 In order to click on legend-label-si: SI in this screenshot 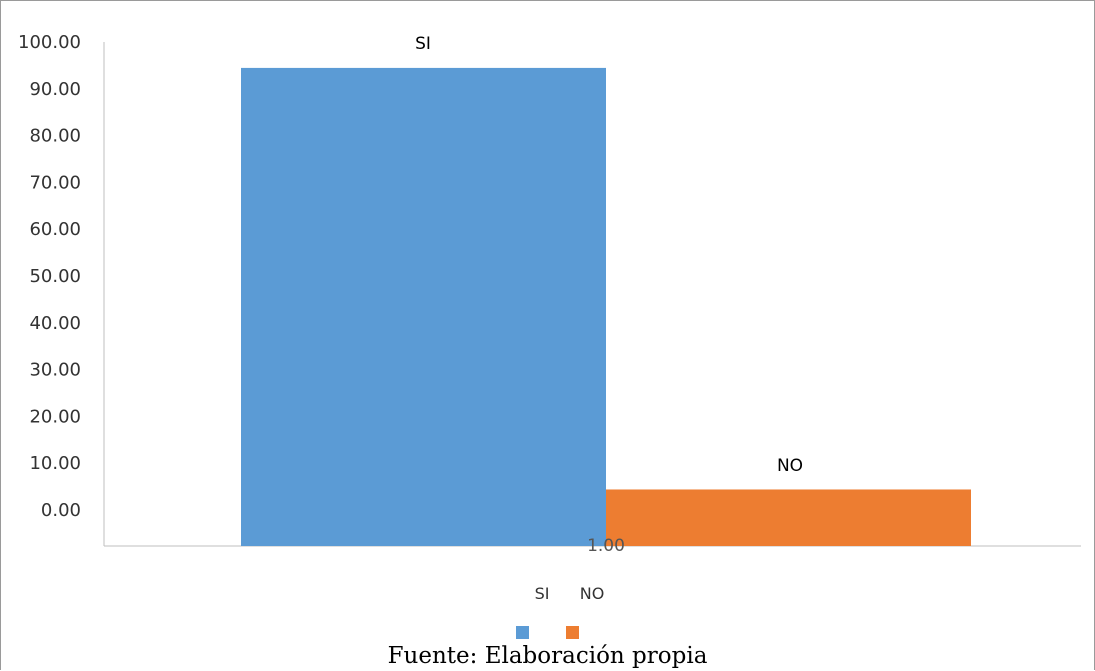, I will do `click(542, 593)`.